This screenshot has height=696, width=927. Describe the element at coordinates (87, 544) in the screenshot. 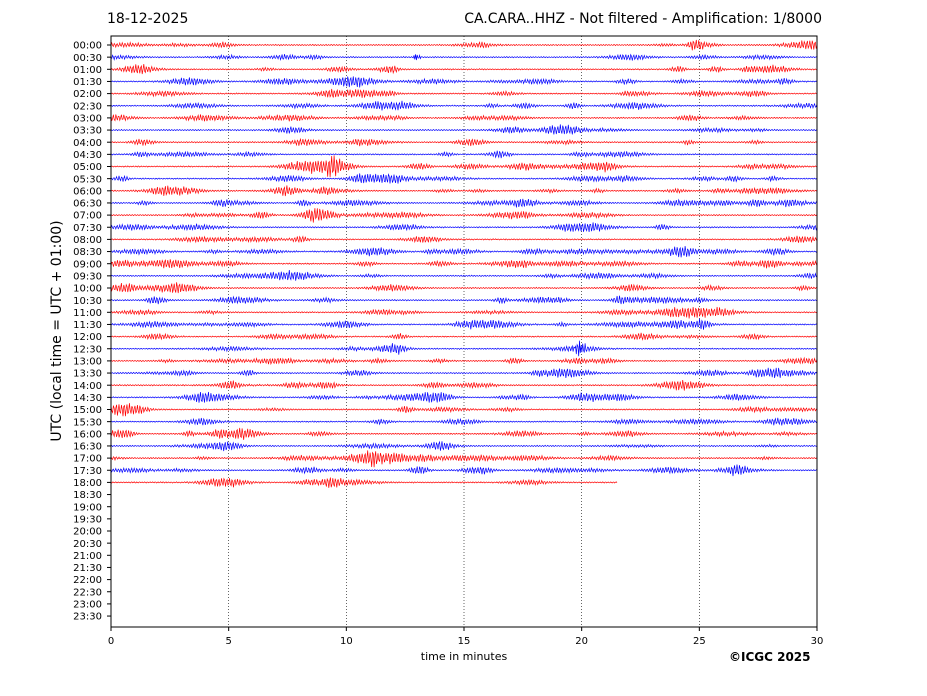

I see `y-tick-label: 20:30` at that location.